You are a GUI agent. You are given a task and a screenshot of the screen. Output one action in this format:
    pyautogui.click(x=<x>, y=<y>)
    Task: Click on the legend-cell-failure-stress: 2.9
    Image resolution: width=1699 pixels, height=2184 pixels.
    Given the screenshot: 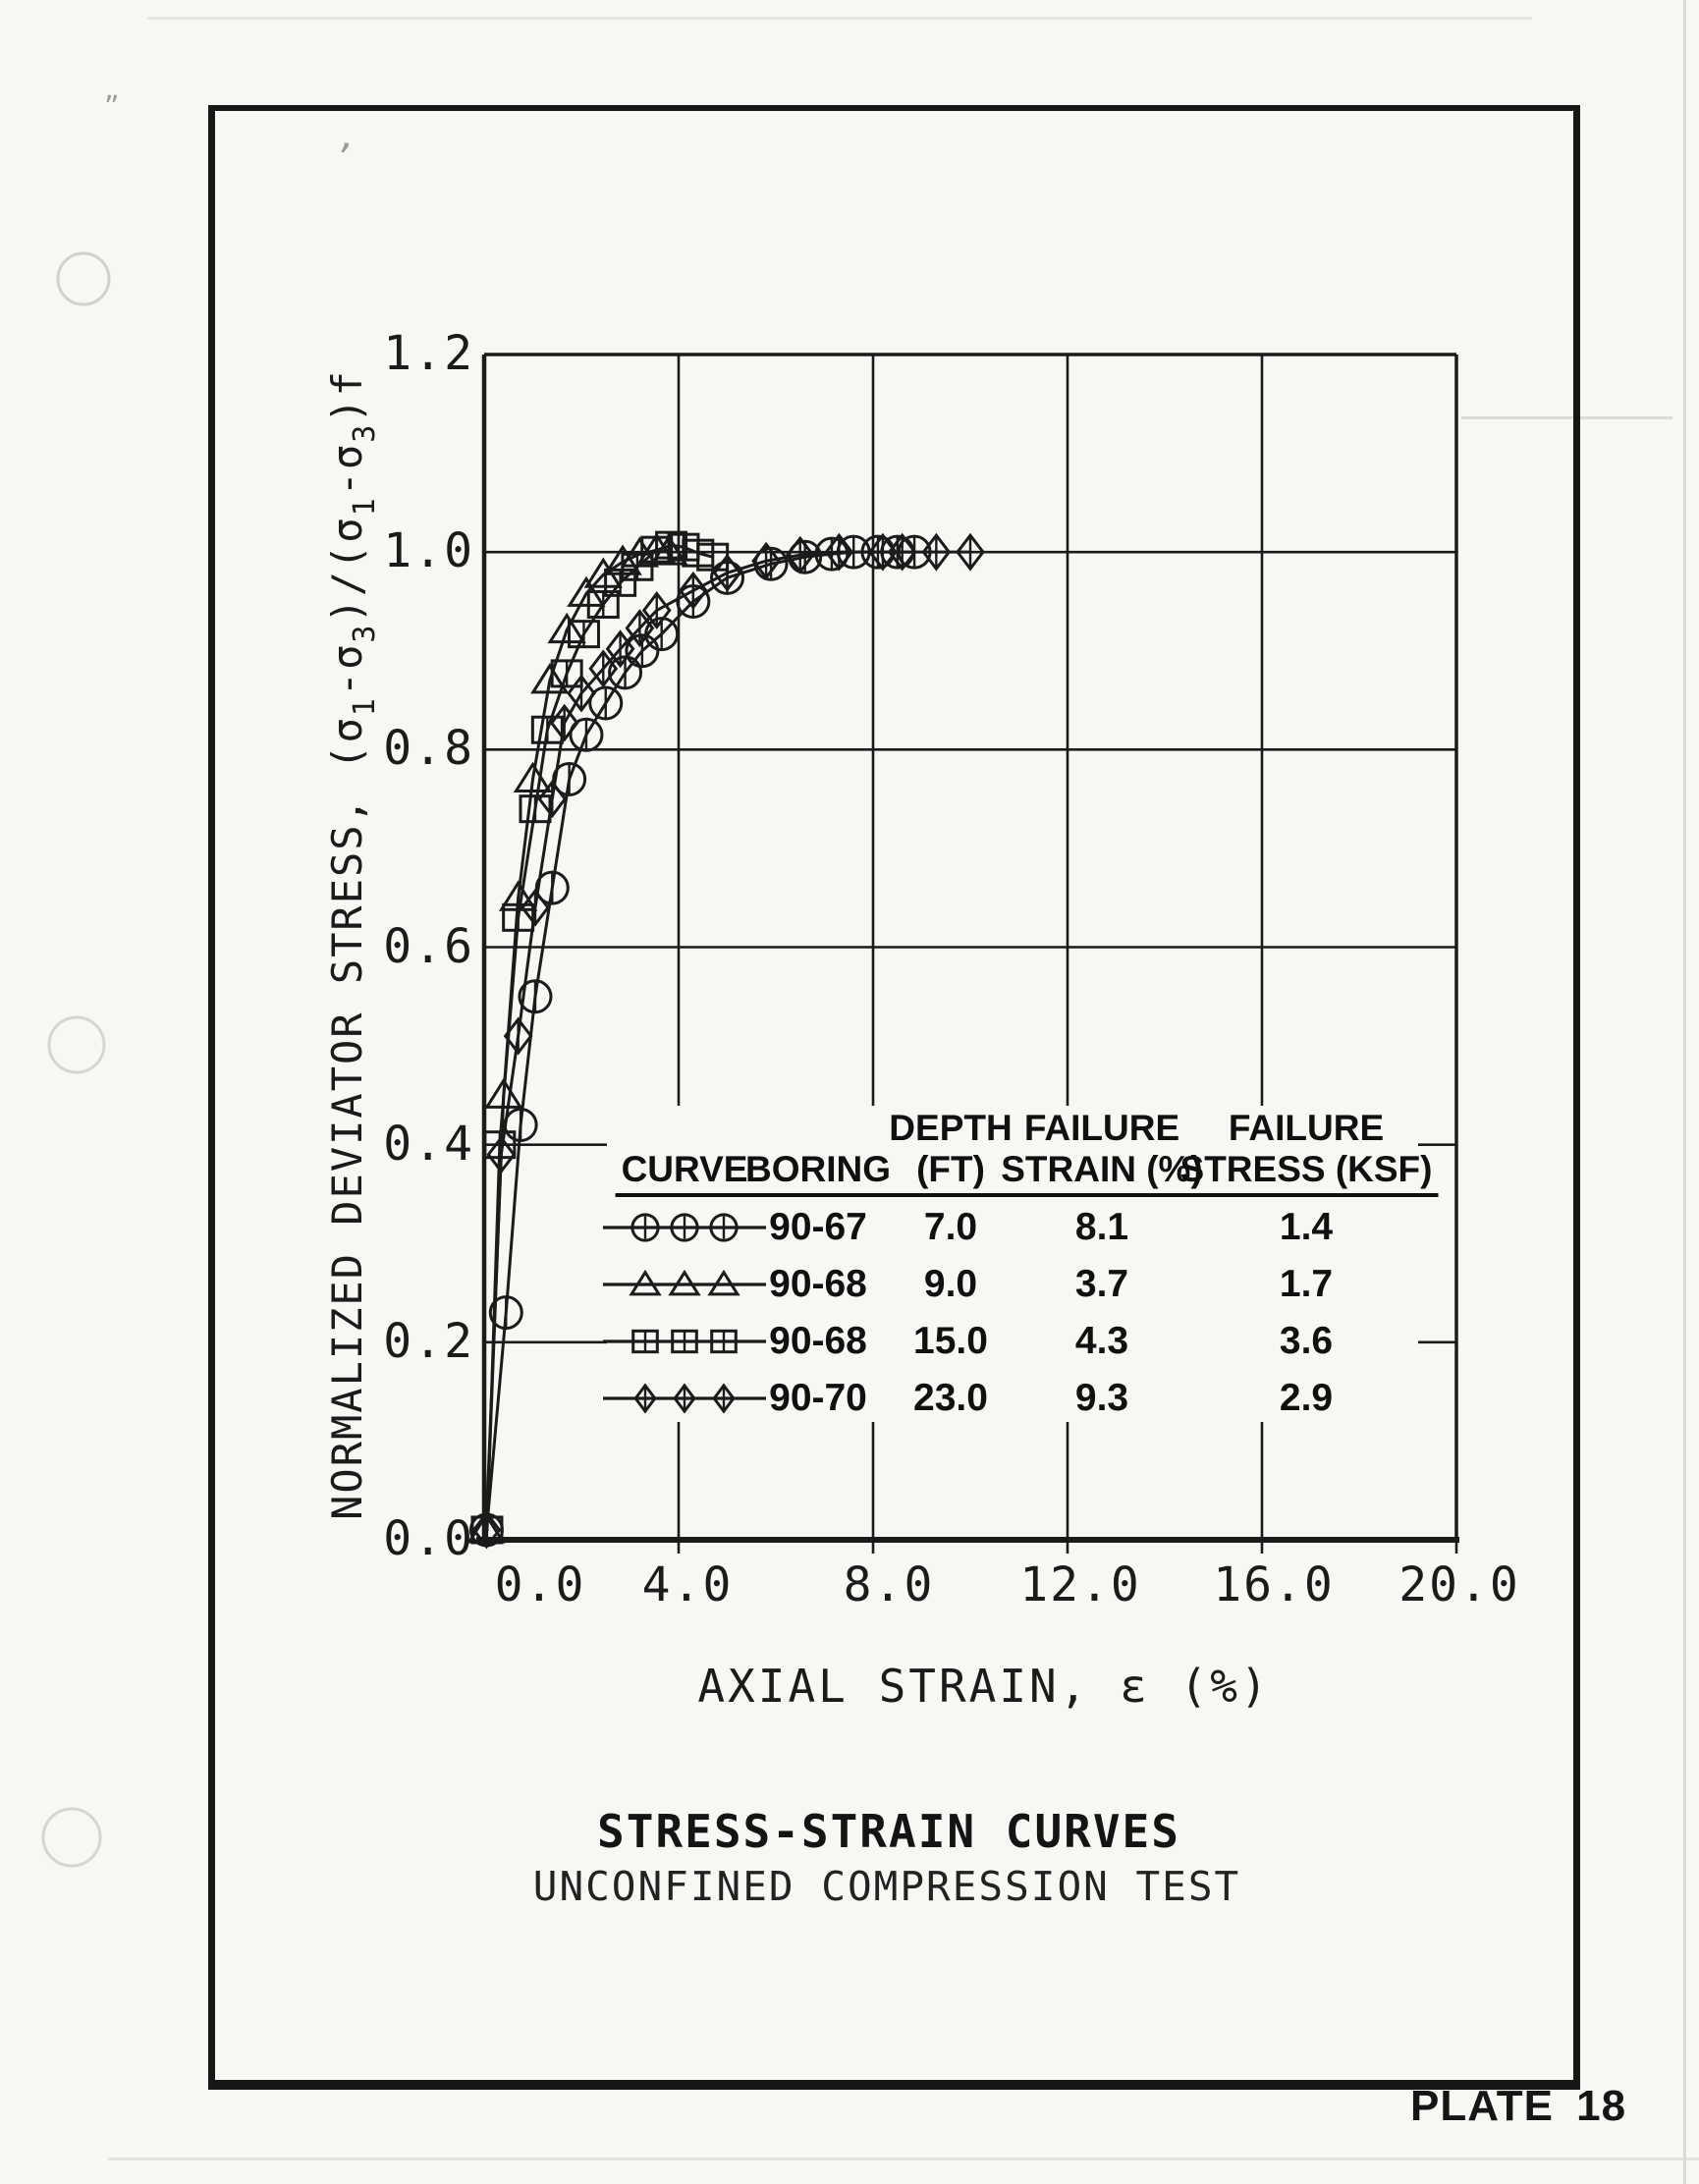 What is the action you would take?
    pyautogui.click(x=1306, y=1398)
    